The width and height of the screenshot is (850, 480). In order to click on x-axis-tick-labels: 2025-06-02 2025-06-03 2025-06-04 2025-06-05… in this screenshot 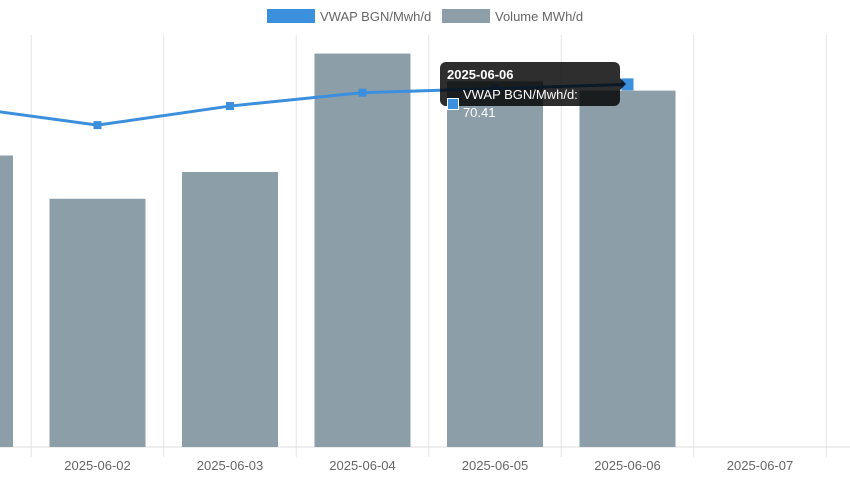, I will do `click(428, 465)`.